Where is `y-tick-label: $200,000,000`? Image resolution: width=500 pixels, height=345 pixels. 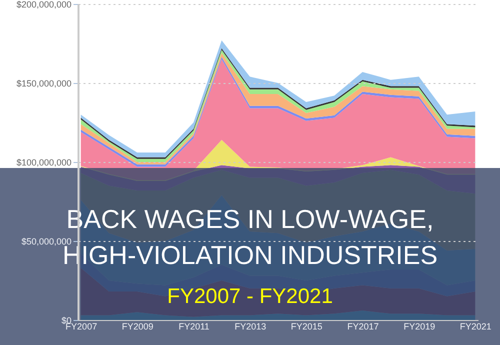 y-tick-label: $200,000,000 is located at coordinates (44, 5).